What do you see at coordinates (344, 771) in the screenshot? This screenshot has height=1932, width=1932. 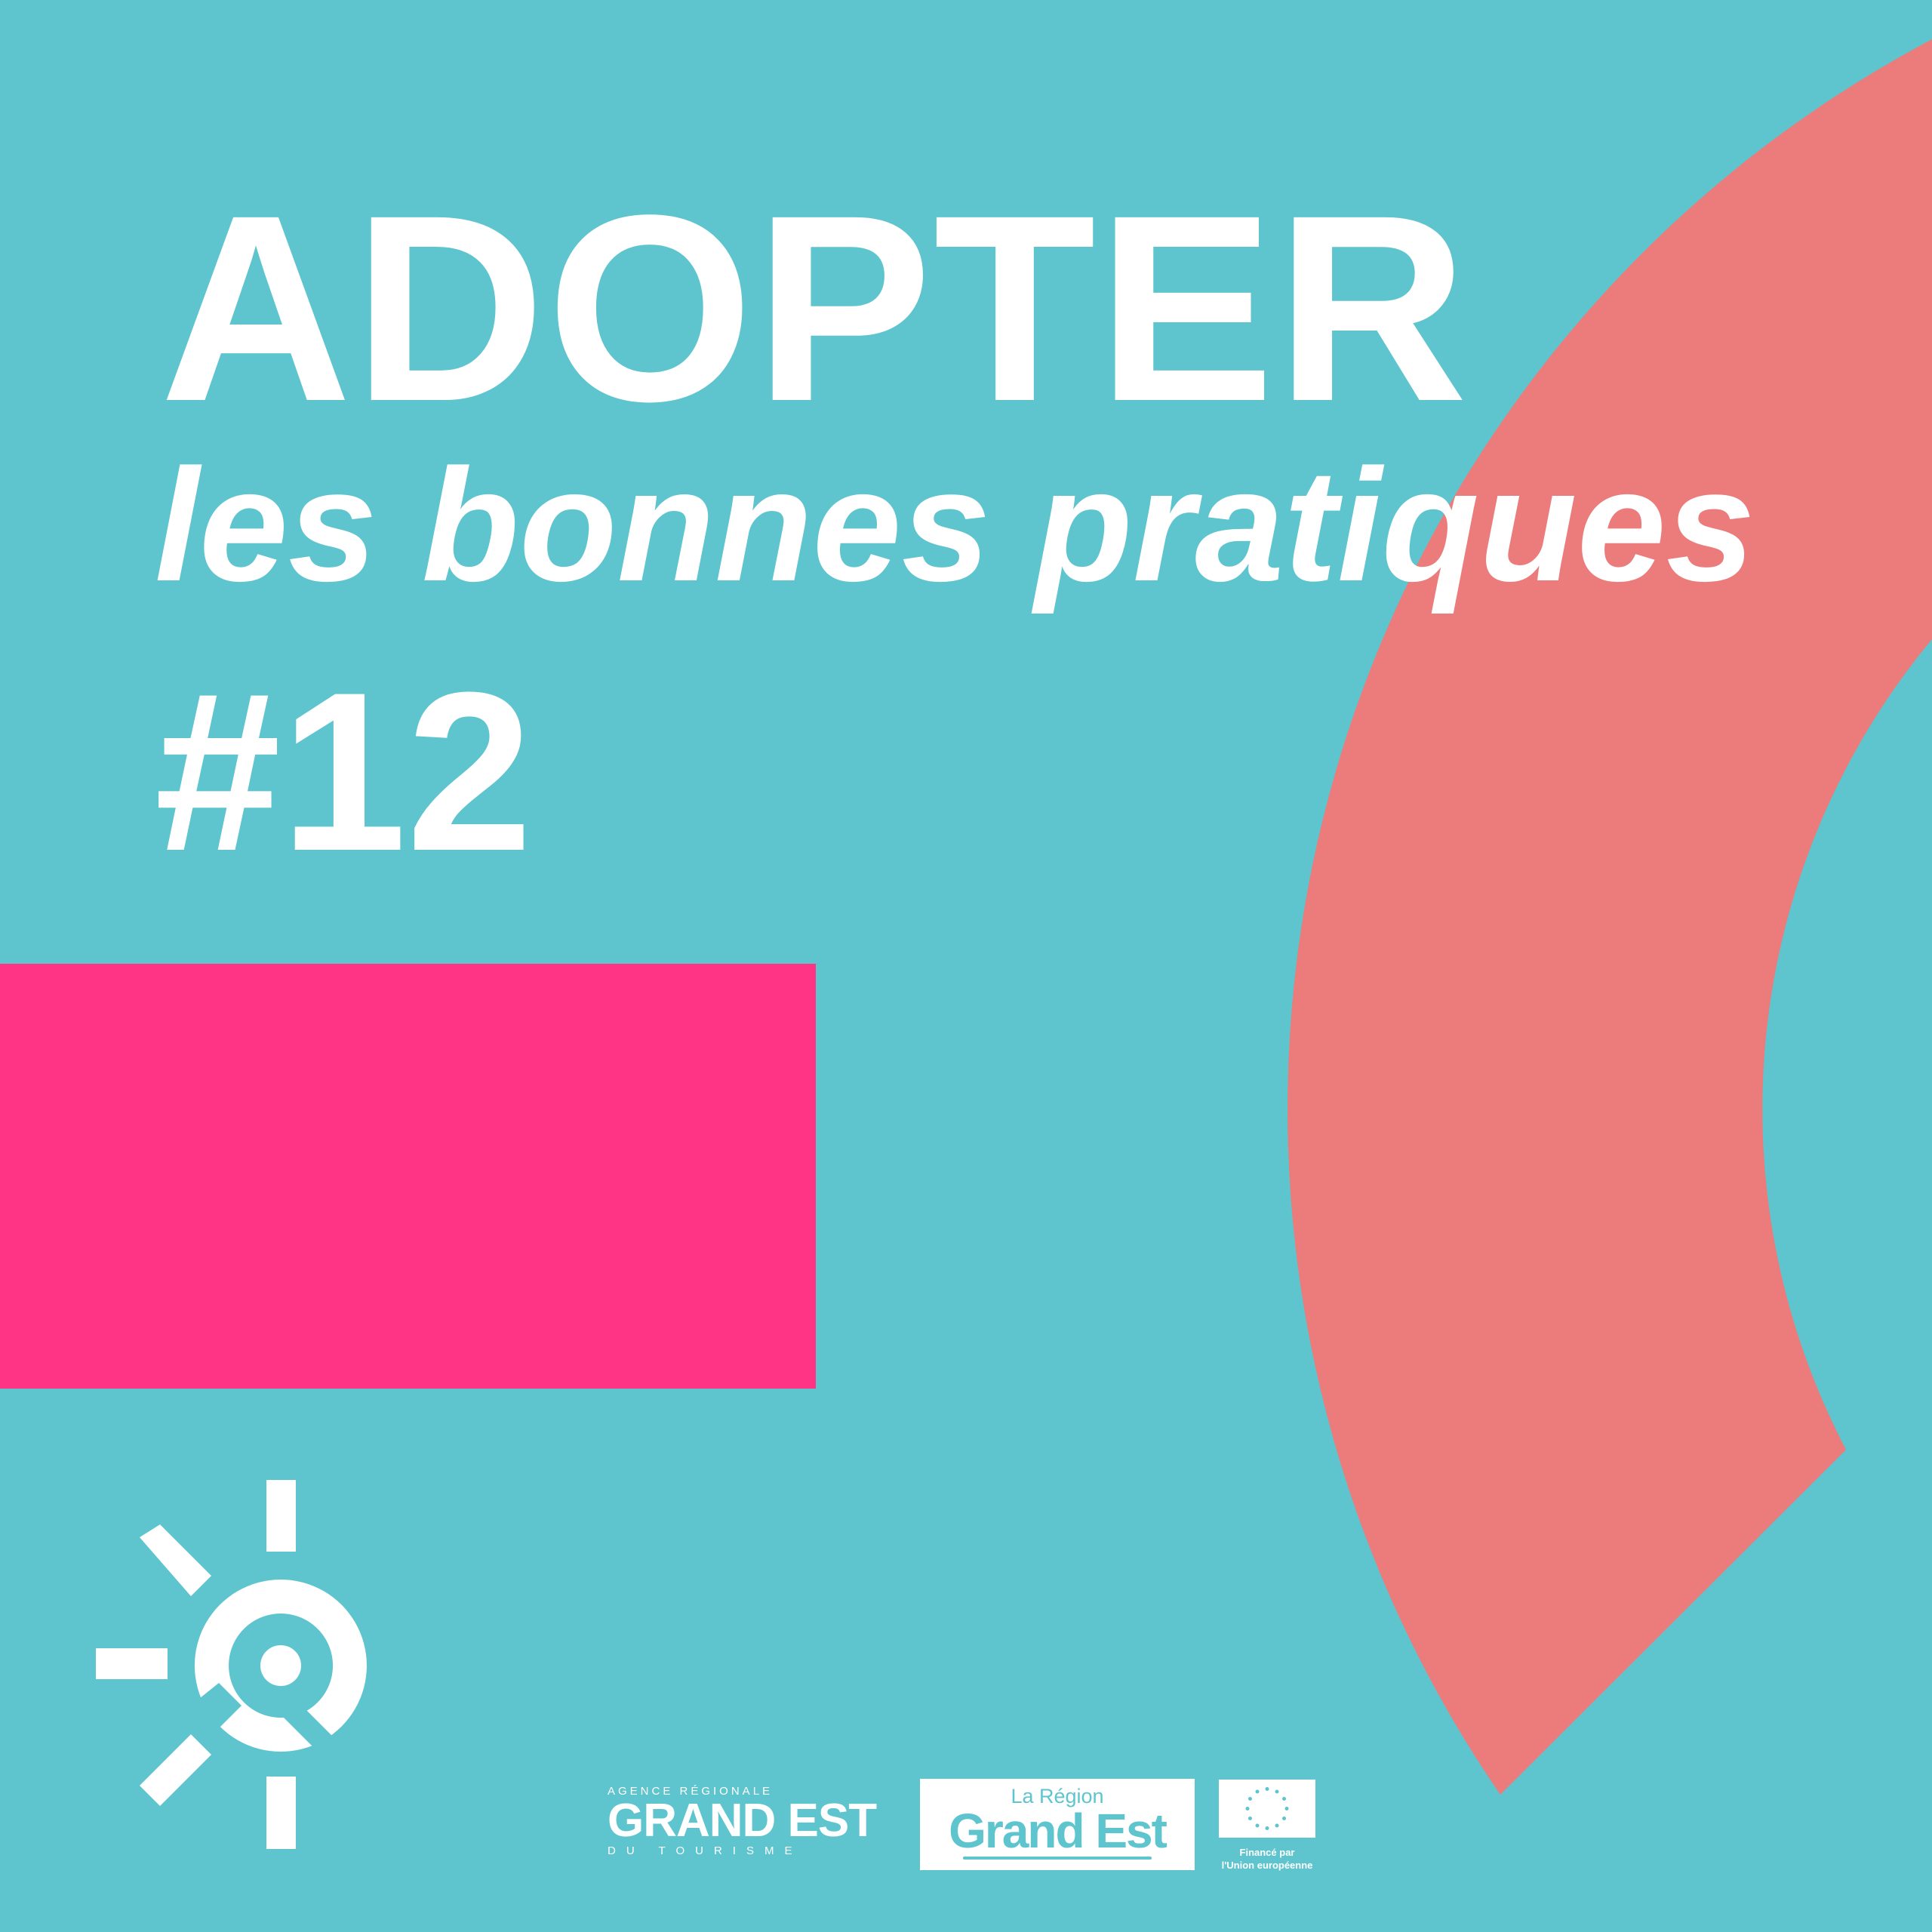 I see `episode-number: #12` at bounding box center [344, 771].